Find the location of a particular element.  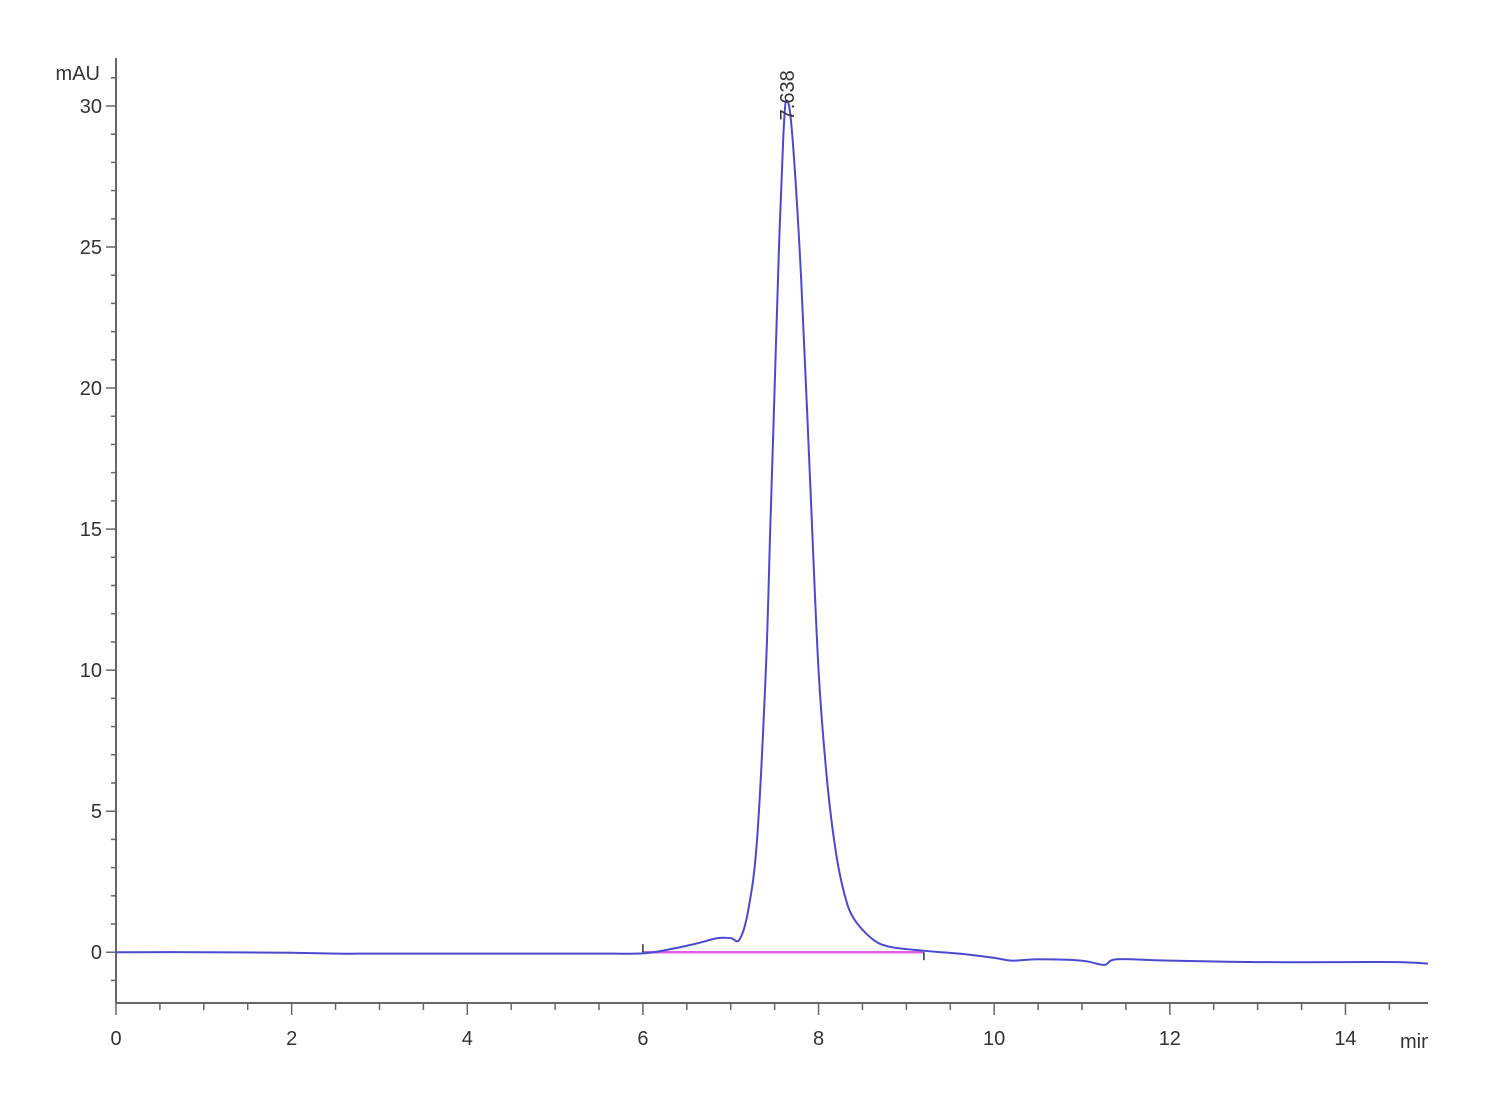

y-tick-label: 15 is located at coordinates (91, 530).